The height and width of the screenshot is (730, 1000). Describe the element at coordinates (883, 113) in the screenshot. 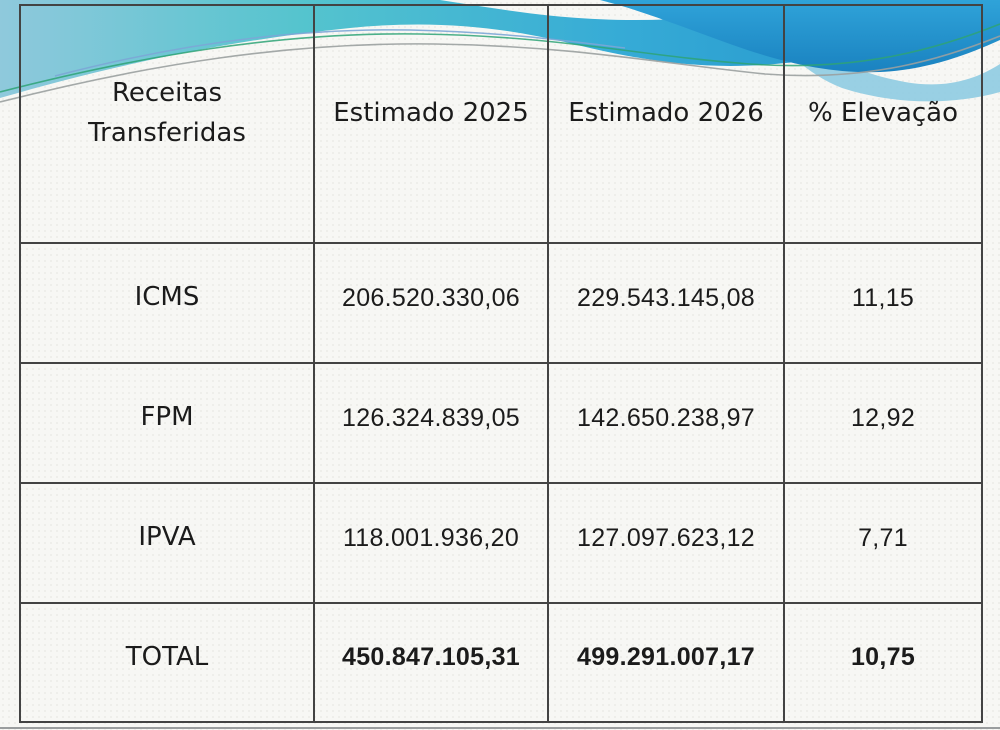

I see `header-elevacao-label: % Elevação` at that location.